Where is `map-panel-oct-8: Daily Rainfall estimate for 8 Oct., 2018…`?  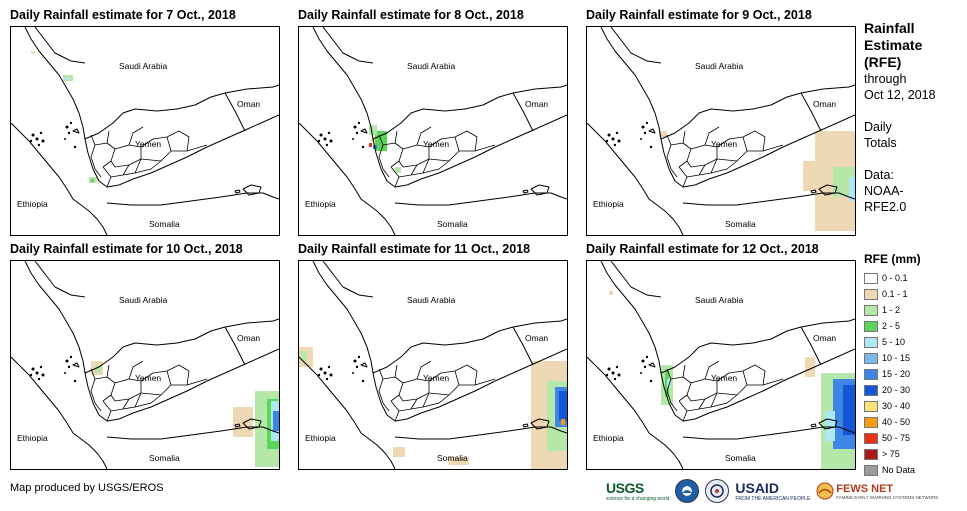
map-panel-oct-8: Daily Rainfall estimate for 8 Oct., 2018… is located at coordinates (439, 121).